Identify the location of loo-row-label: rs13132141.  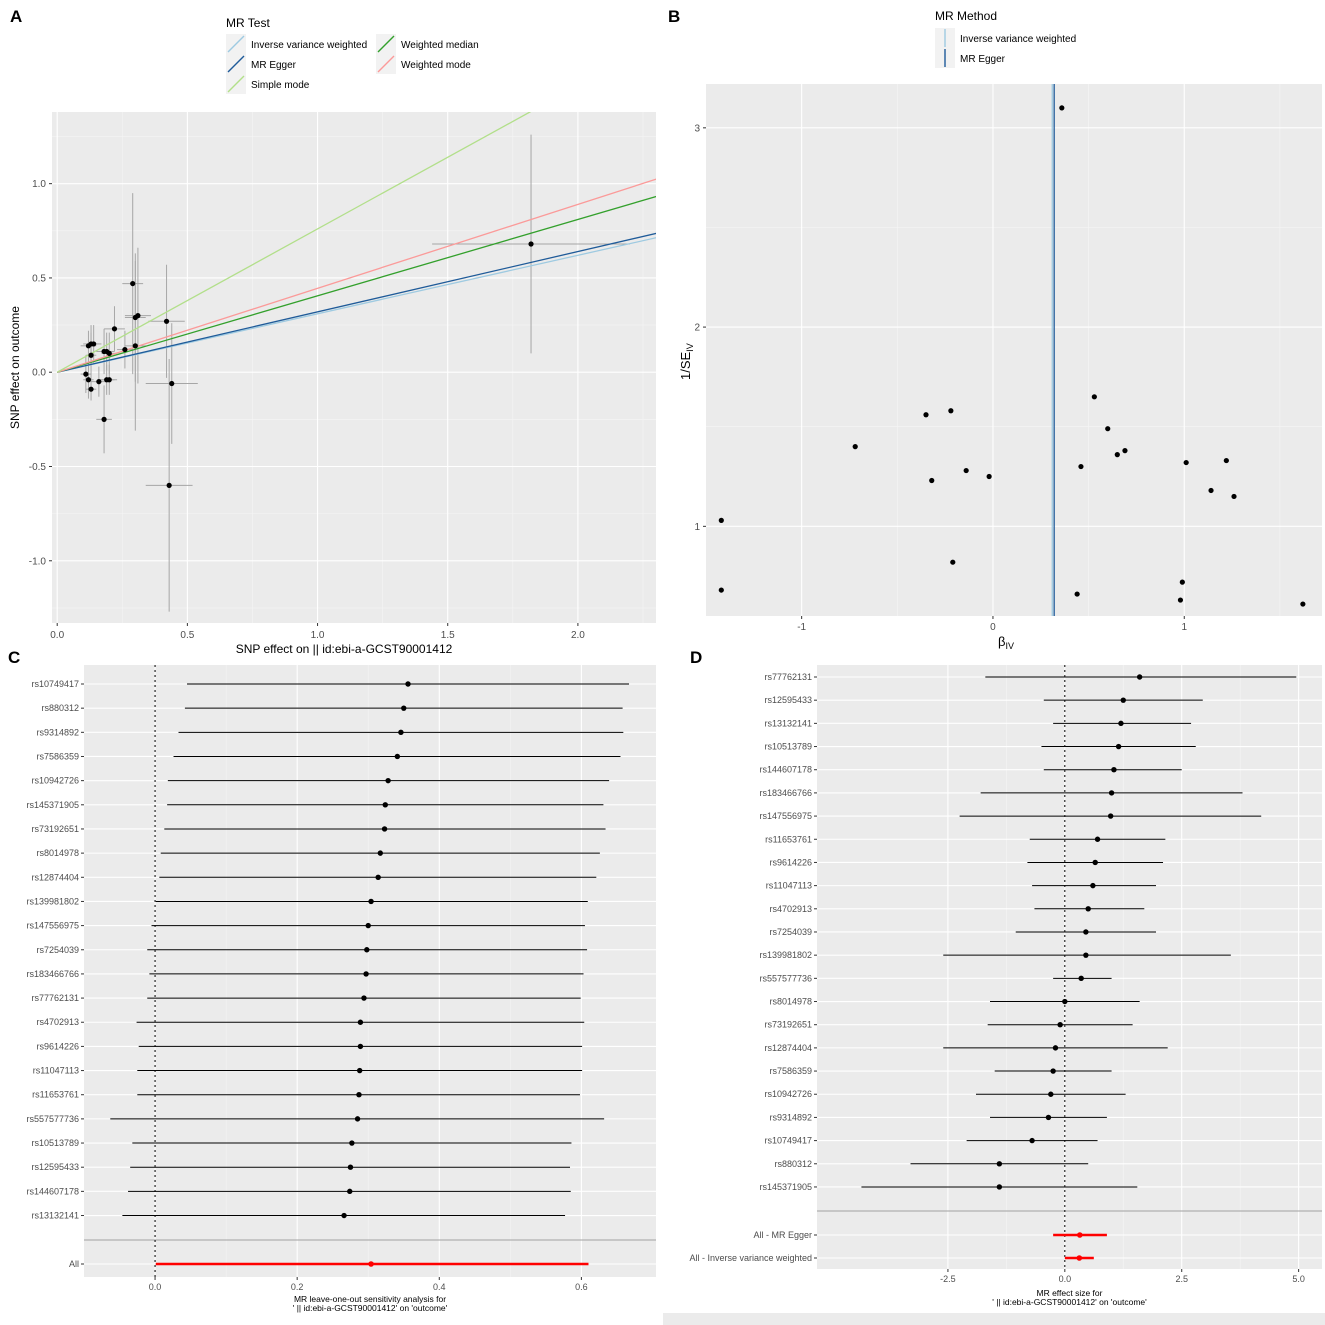
(55, 1216).